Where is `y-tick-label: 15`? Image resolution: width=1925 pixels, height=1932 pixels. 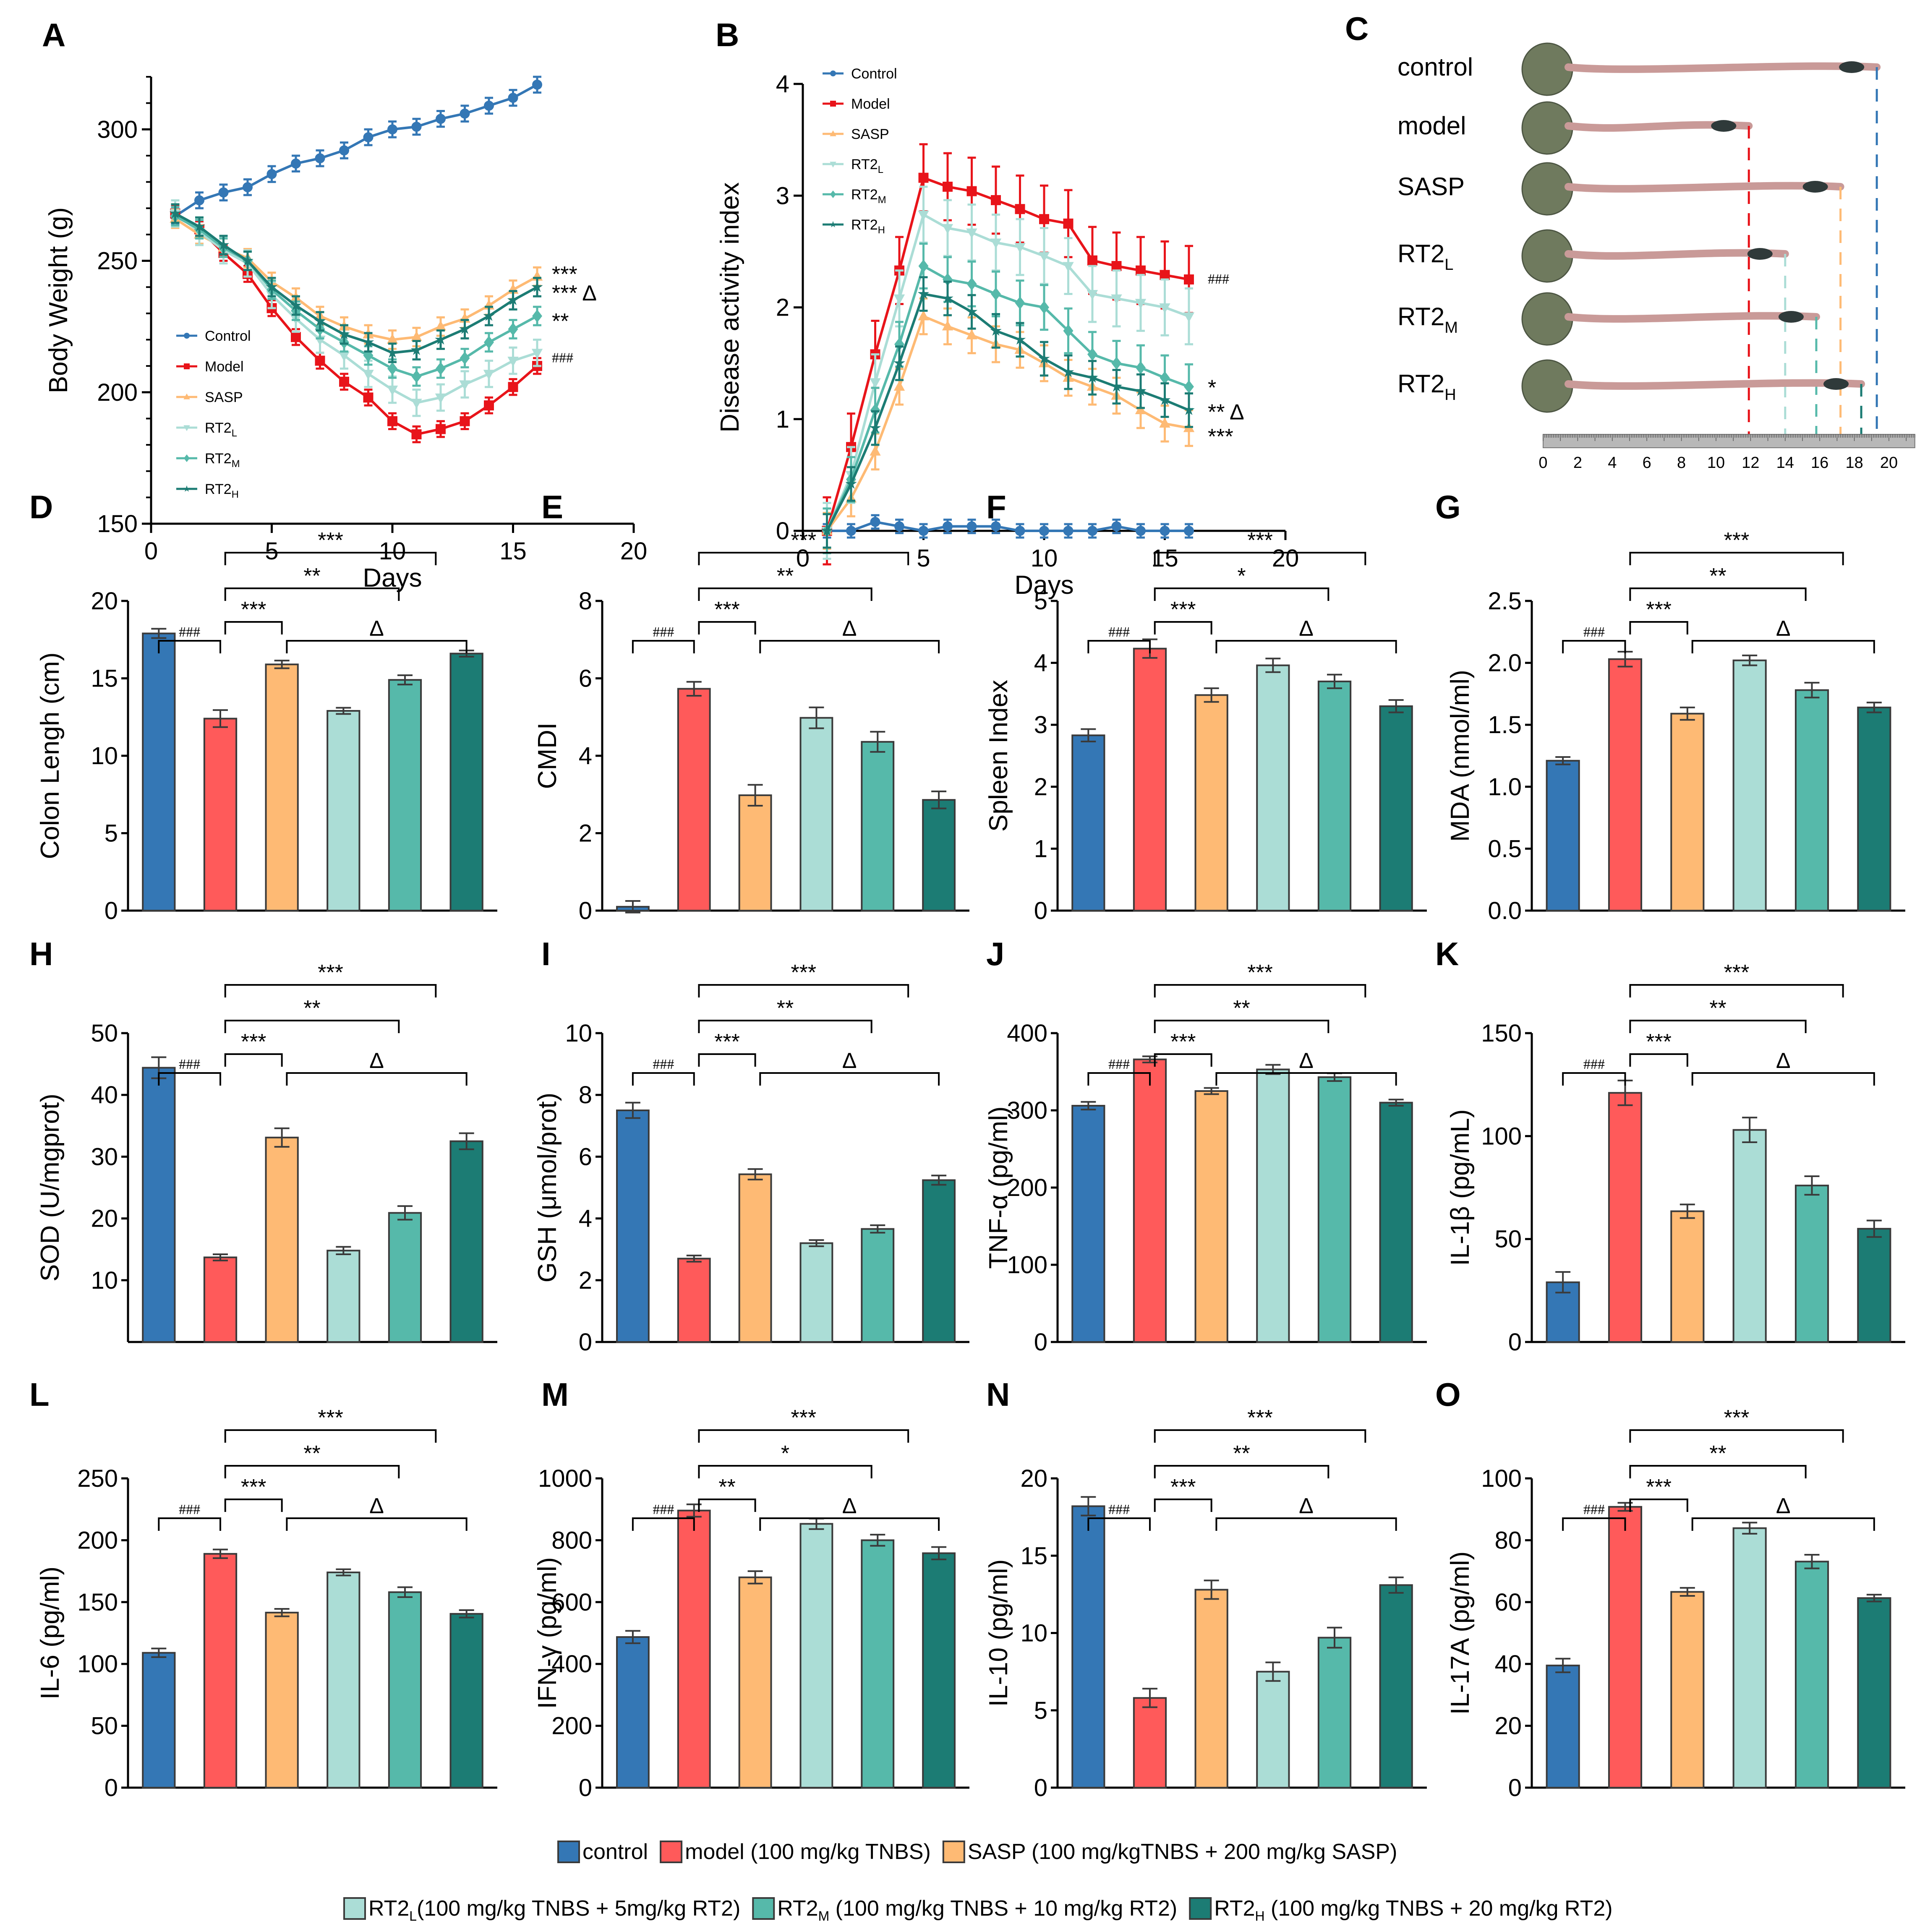 y-tick-label: 15 is located at coordinates (1033, 1555).